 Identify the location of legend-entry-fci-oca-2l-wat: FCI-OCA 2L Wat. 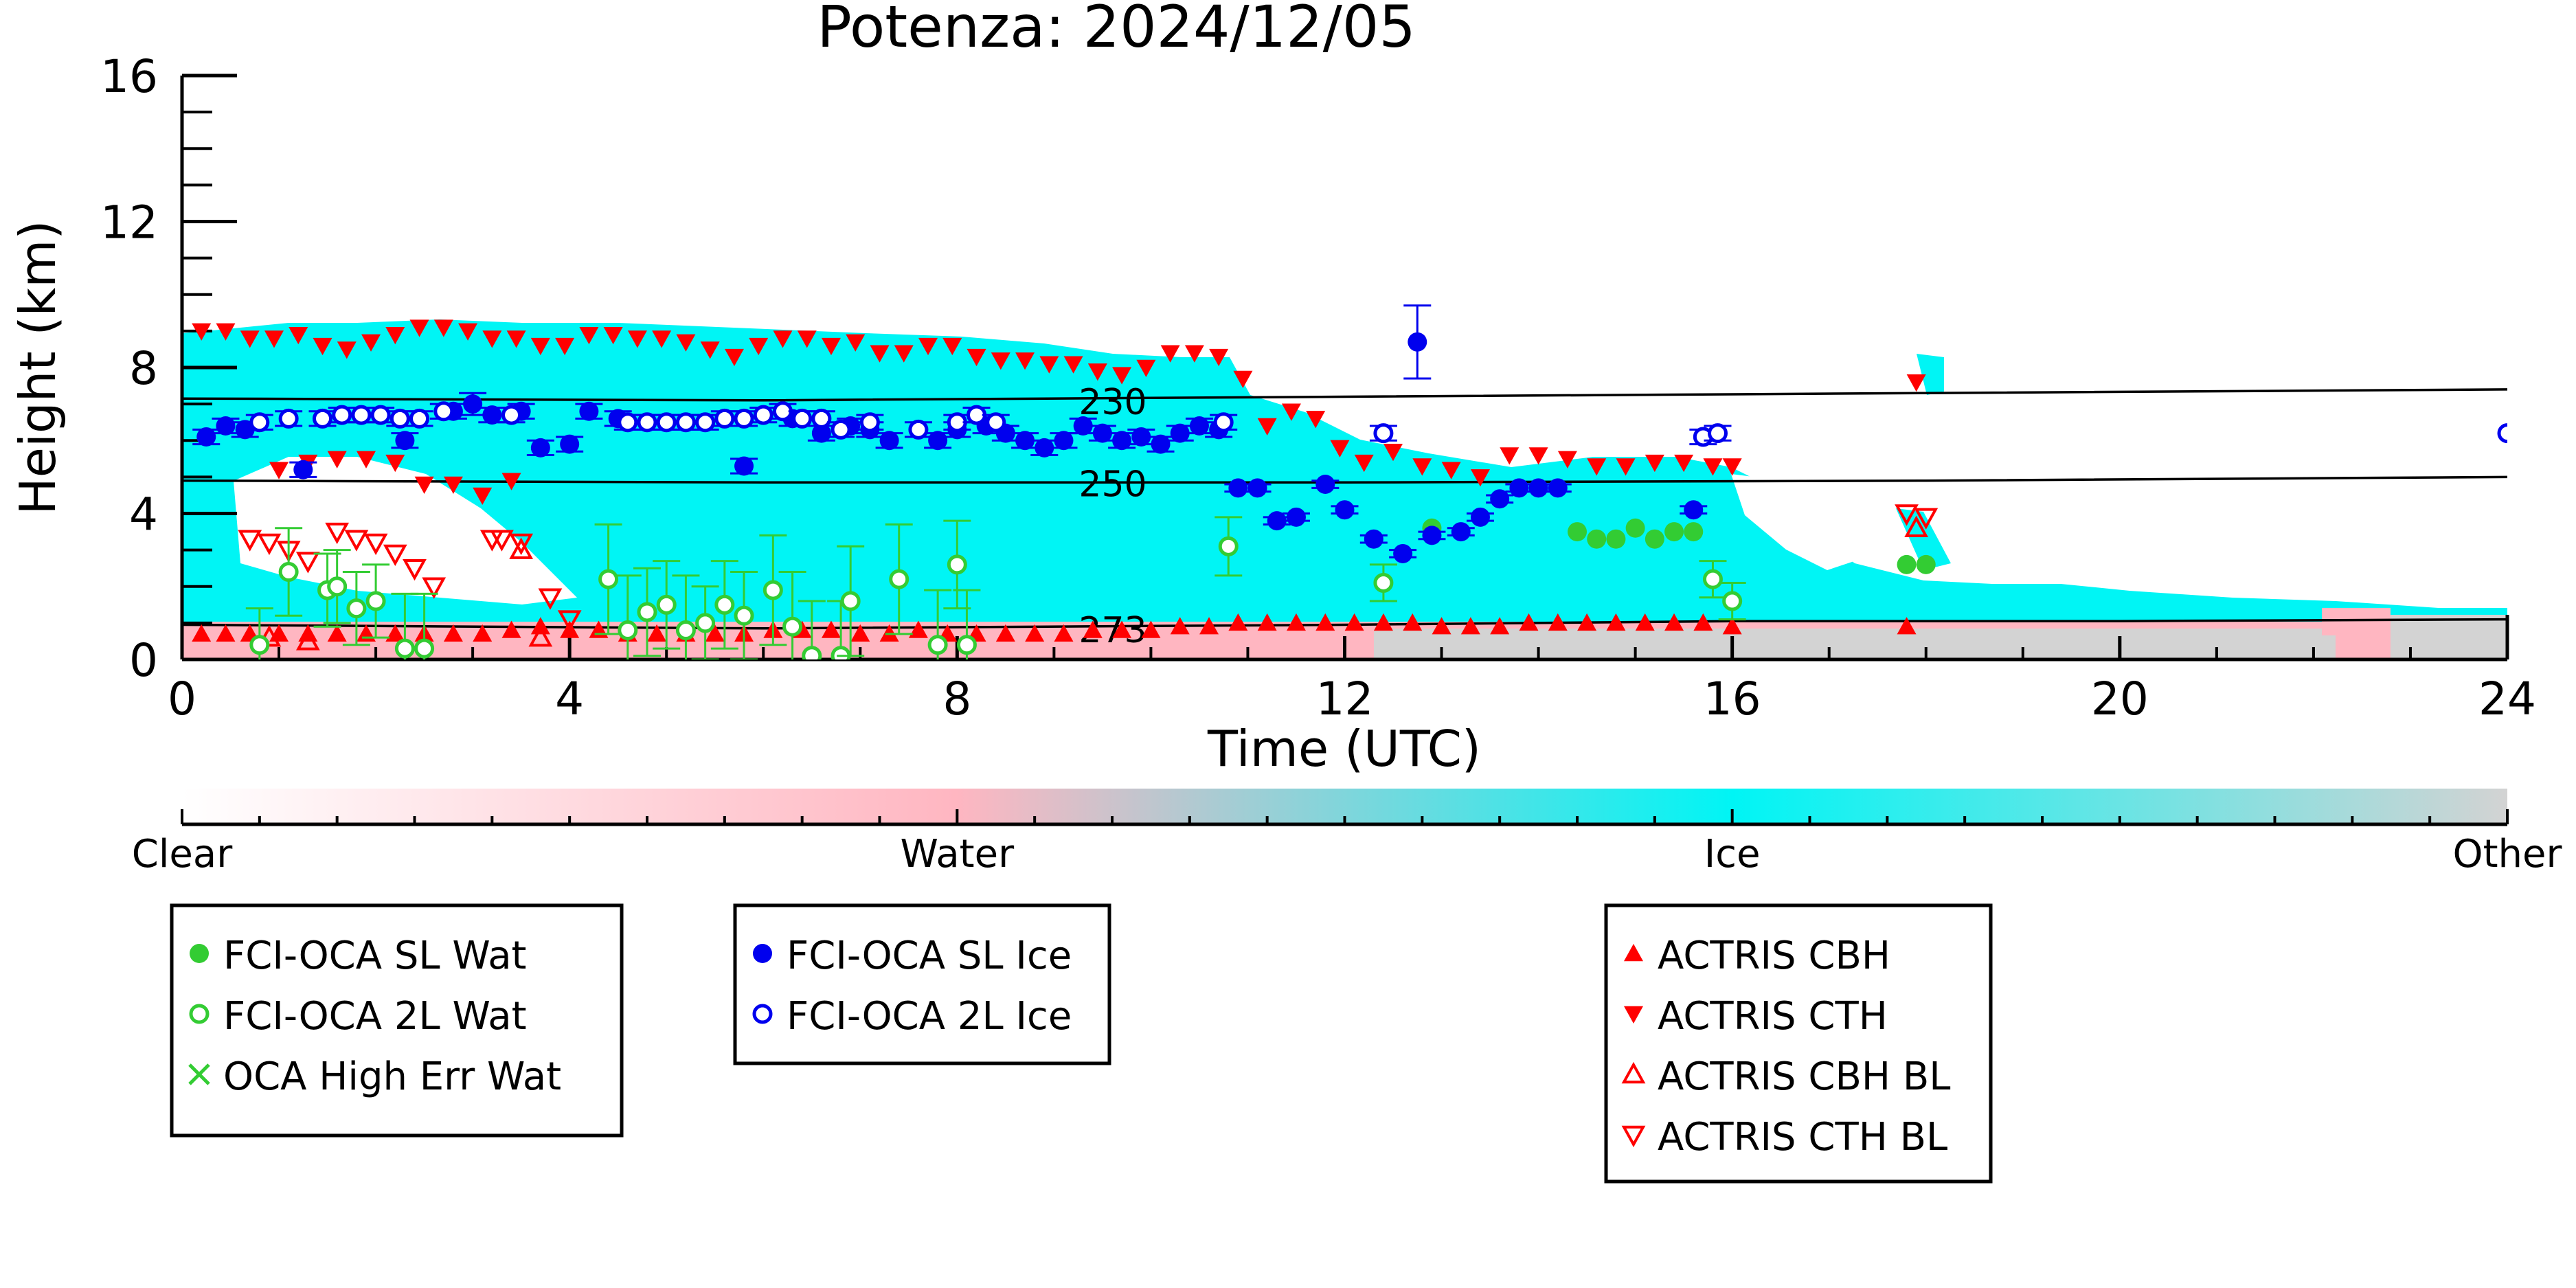
(358, 1016).